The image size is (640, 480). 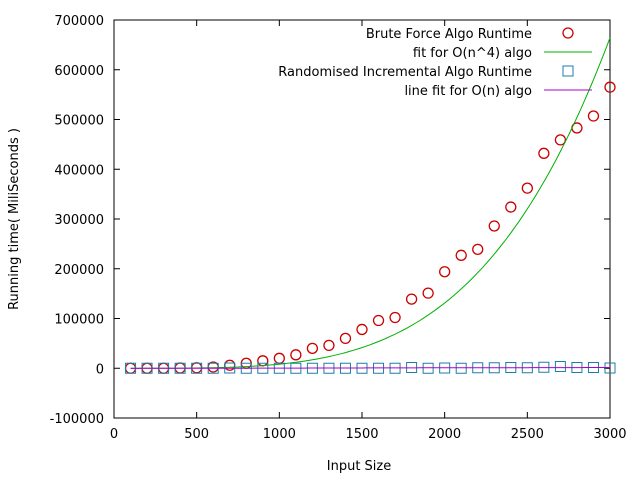 I want to click on x-tick-label: 1500, so click(x=361, y=434).